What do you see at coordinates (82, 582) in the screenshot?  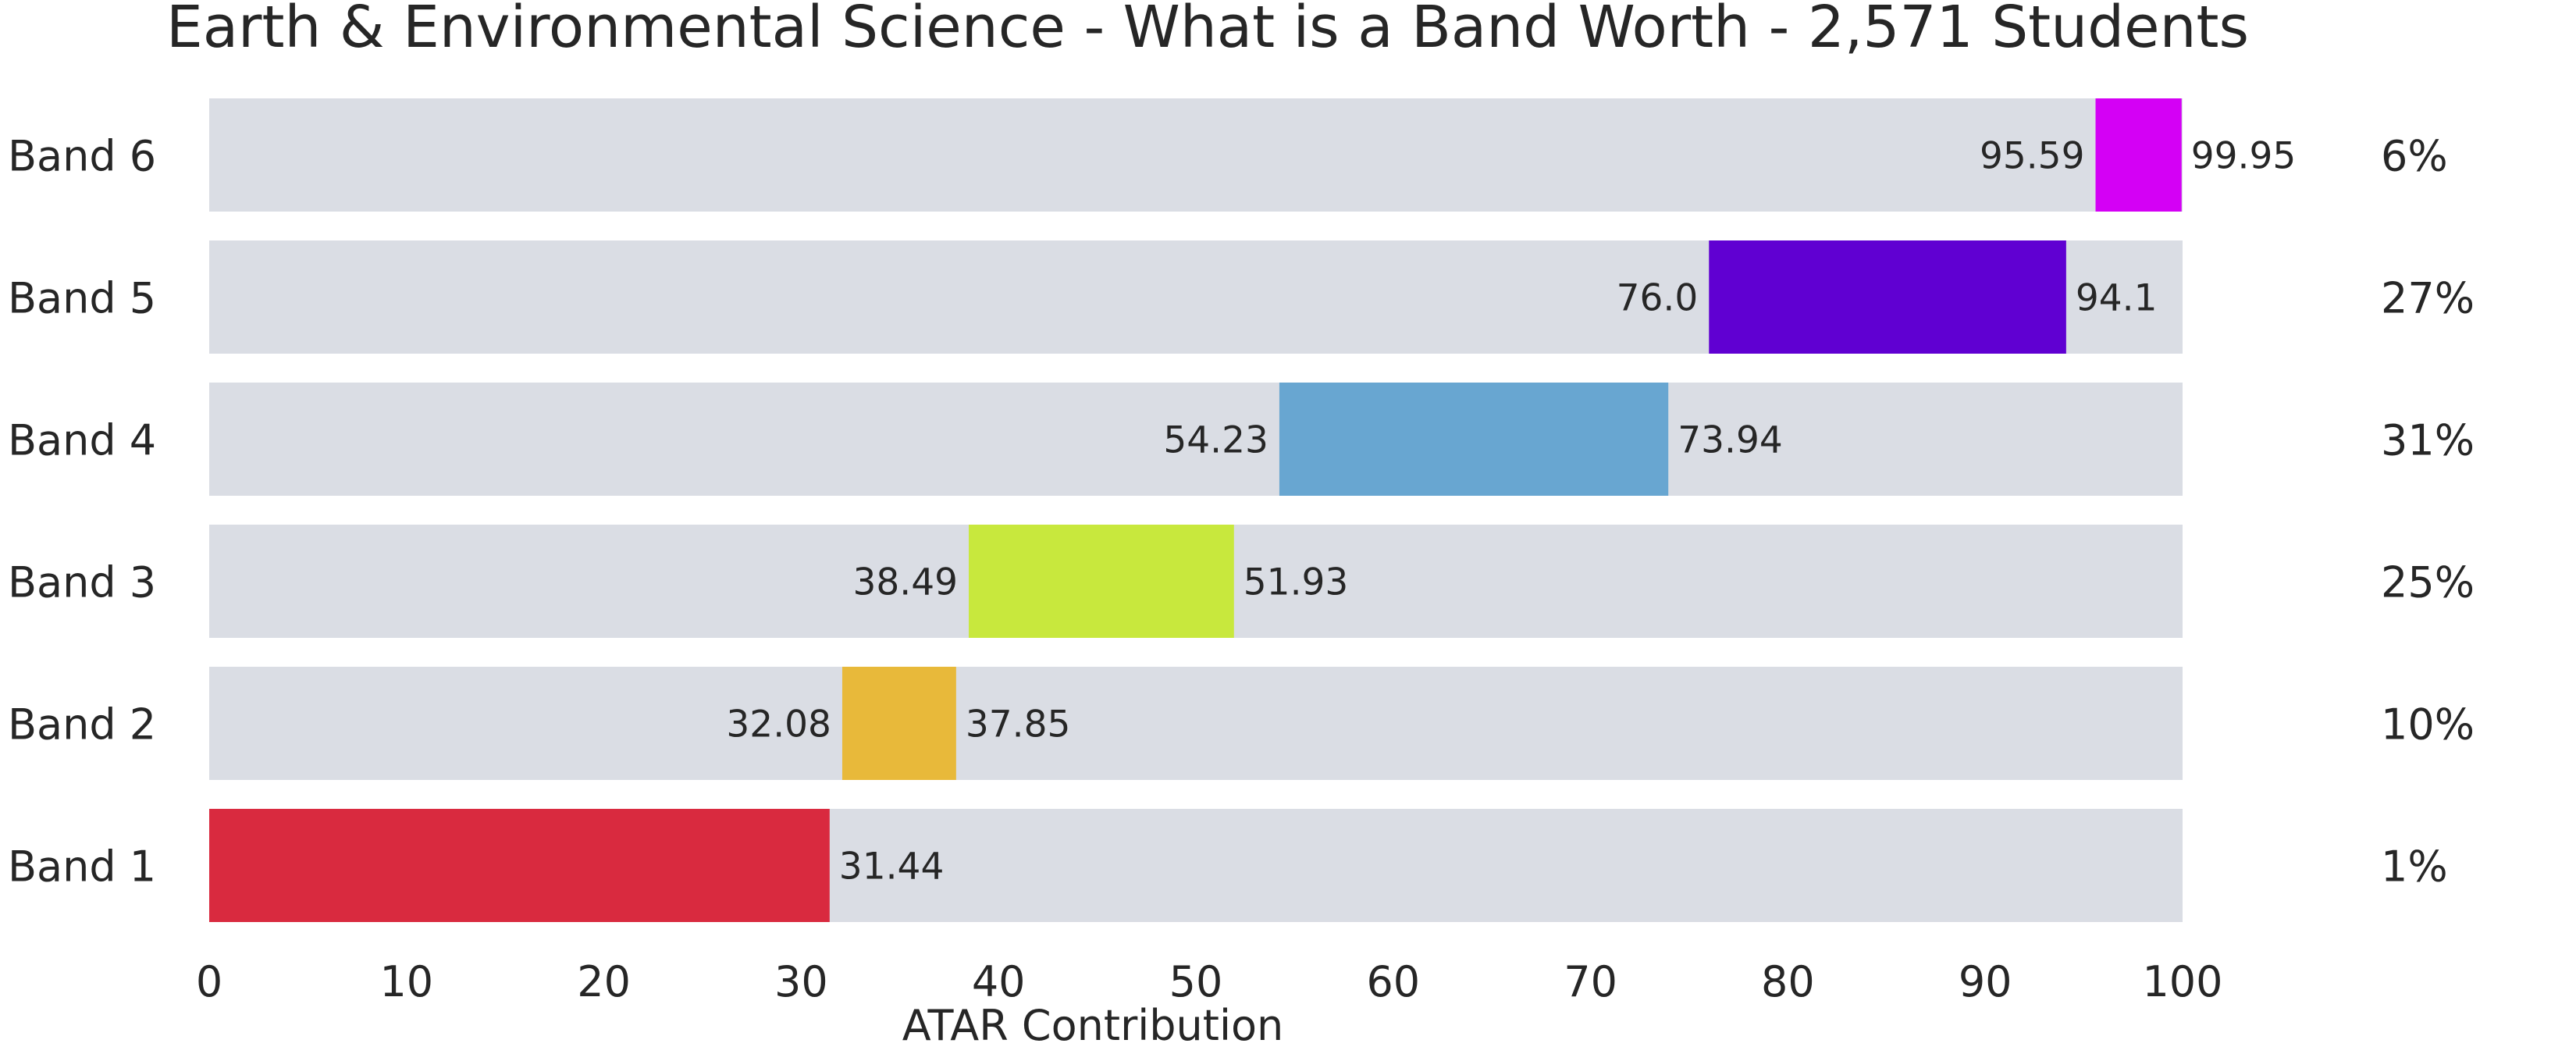 I see `band-category-label: Band 3` at bounding box center [82, 582].